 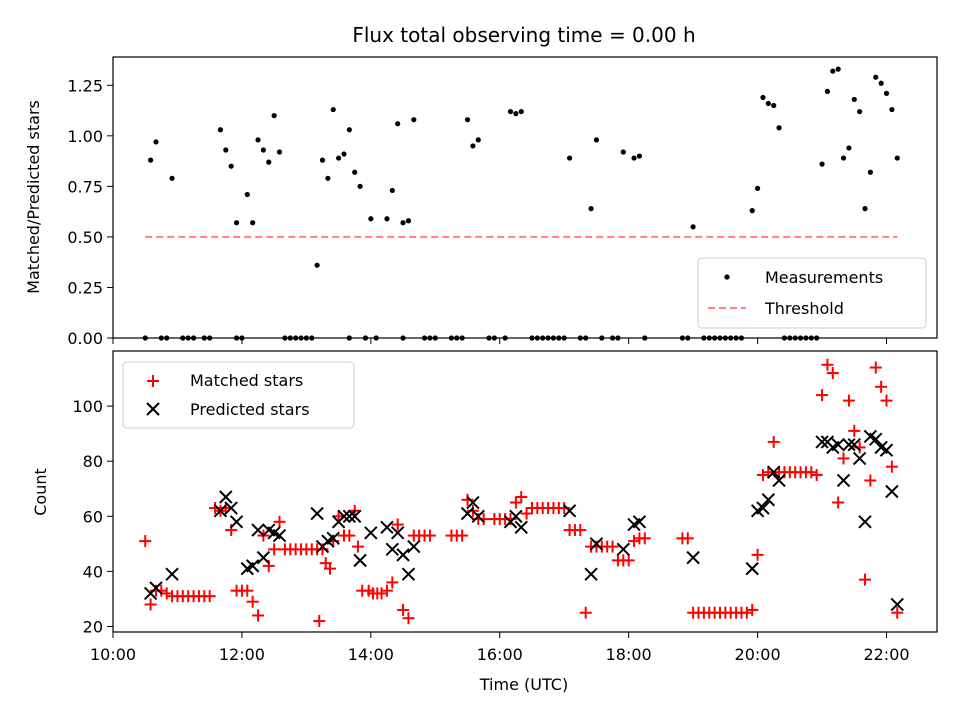 I want to click on bottom-ytick-label: 20, so click(x=93, y=626).